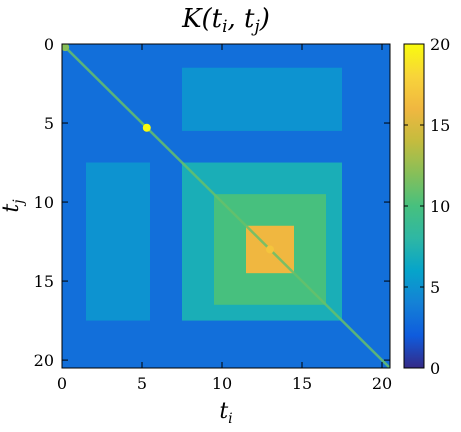 The width and height of the screenshot is (461, 432). Describe the element at coordinates (62, 383) in the screenshot. I see `x-tick-label-0: 0` at that location.